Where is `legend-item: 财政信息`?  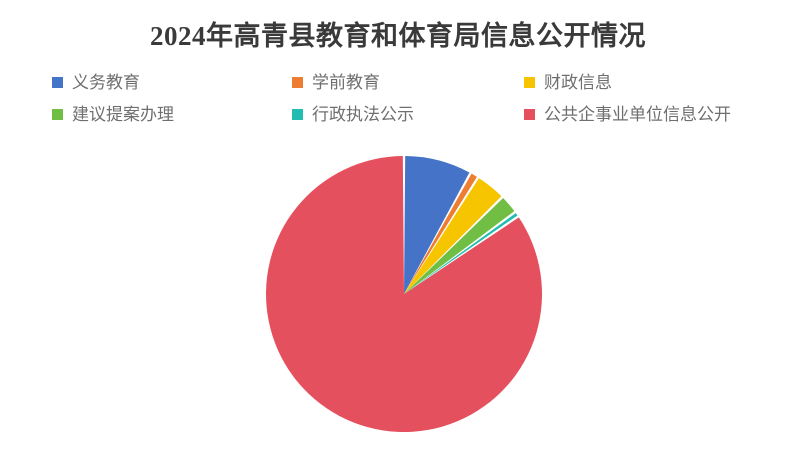 legend-item: 财政信息 is located at coordinates (643, 82).